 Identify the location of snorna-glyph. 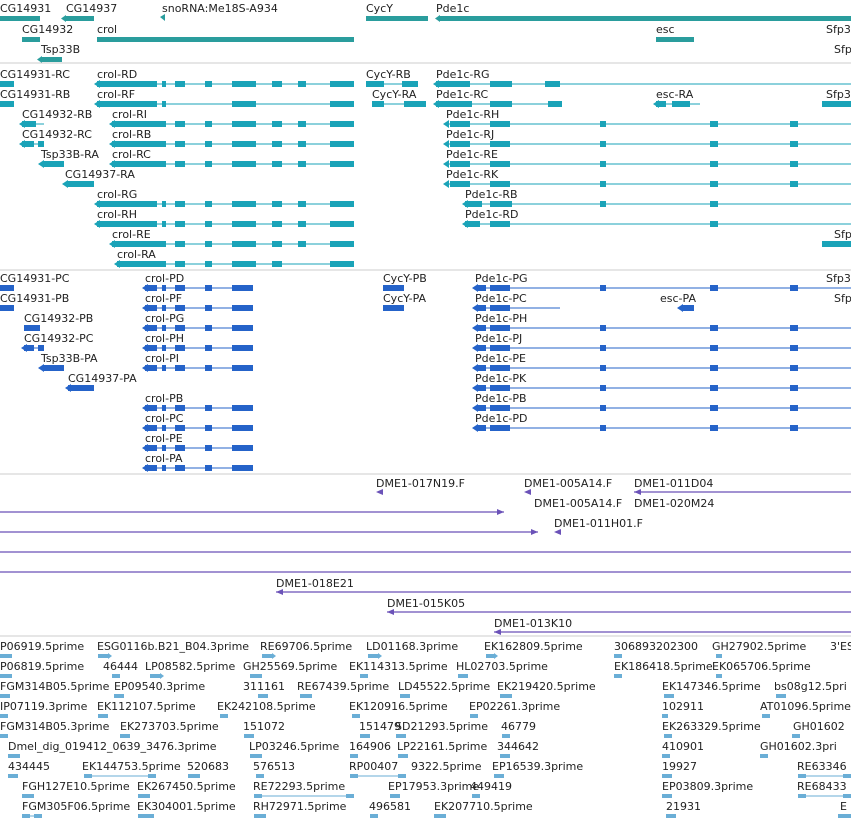
(162, 17).